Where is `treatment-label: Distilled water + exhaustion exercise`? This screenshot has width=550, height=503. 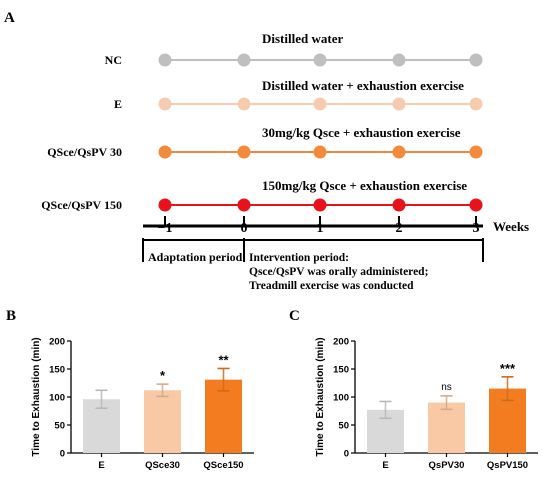
treatment-label: Distilled water + exhaustion exercise is located at coordinates (363, 85).